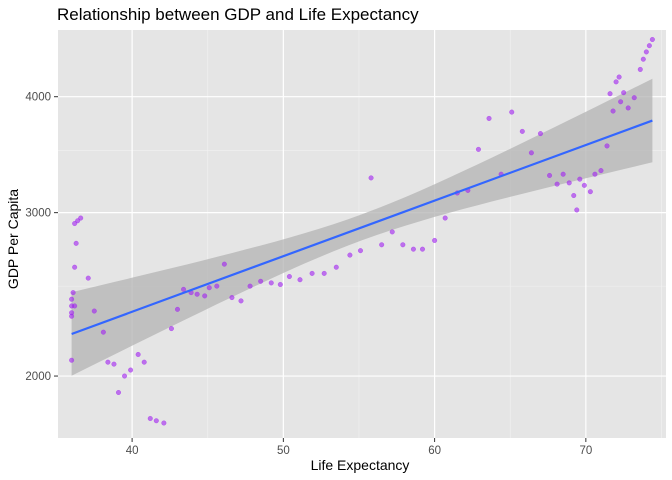 The height and width of the screenshot is (480, 672). I want to click on y-tick-label: 3000, so click(38, 214).